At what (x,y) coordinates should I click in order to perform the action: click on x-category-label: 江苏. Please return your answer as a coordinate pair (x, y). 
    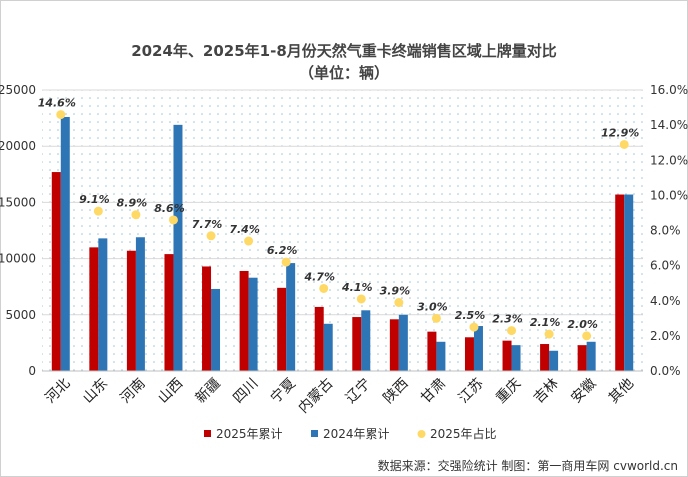
    Looking at the image, I should click on (471, 390).